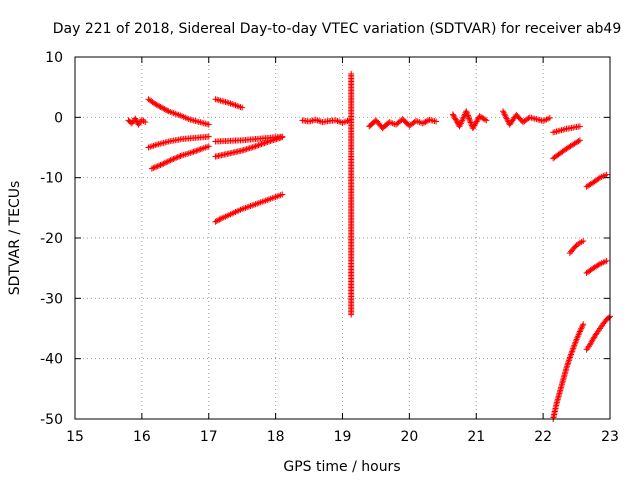 The width and height of the screenshot is (640, 480). Describe the element at coordinates (596, 266) in the screenshot. I see `series-arc17` at that location.